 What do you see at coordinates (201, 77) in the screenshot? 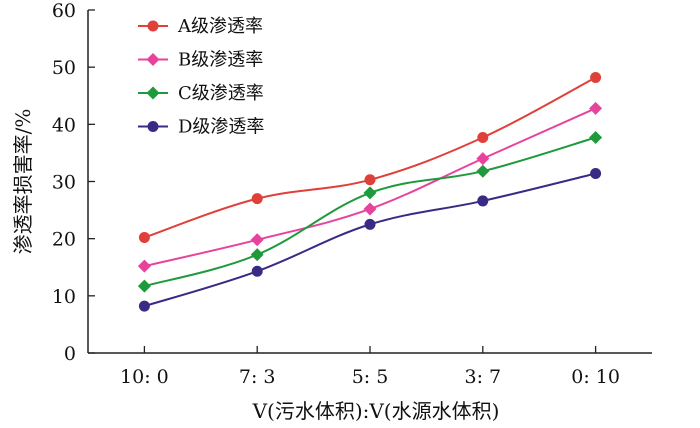
I see `legend: A级渗透率 B级渗透率 C级渗透率 D级渗透率` at bounding box center [201, 77].